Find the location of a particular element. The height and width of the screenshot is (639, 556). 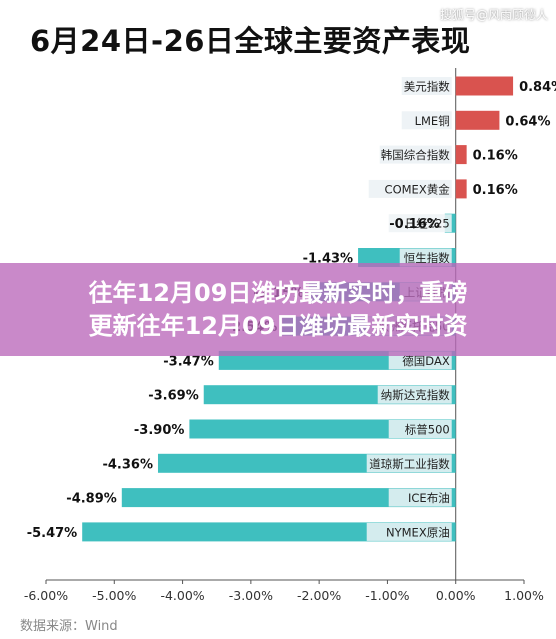

category-label: ICE布油 is located at coordinates (429, 498).